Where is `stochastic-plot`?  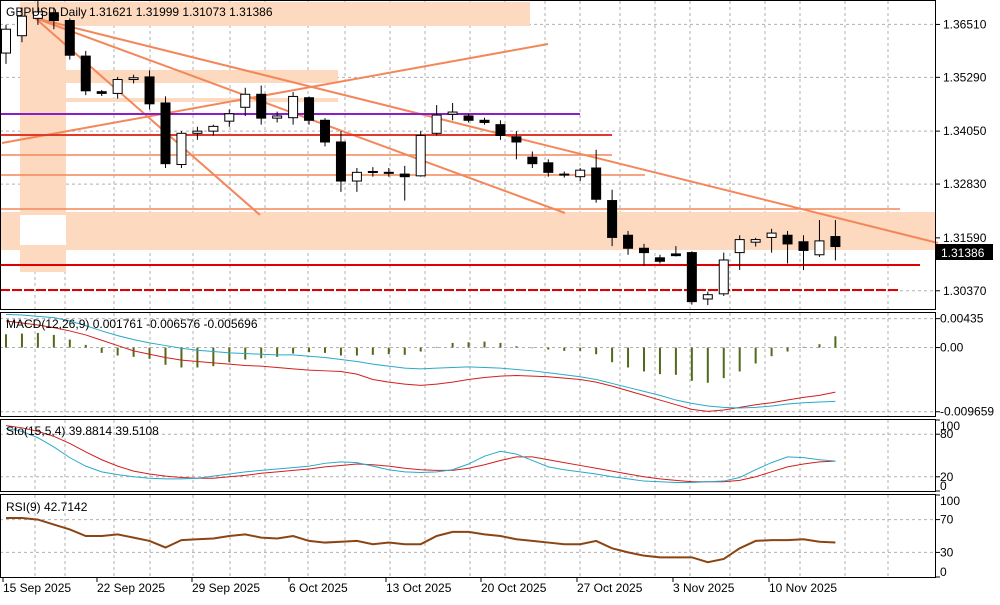
stochastic-plot is located at coordinates (420, 454).